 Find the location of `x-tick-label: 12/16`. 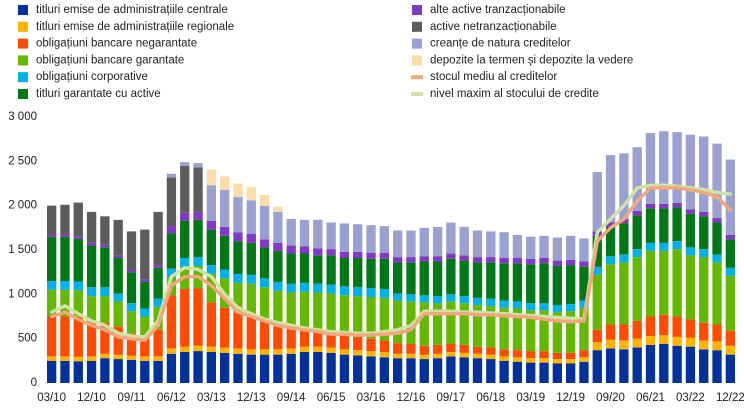

x-tick-label: 12/16 is located at coordinates (411, 398).